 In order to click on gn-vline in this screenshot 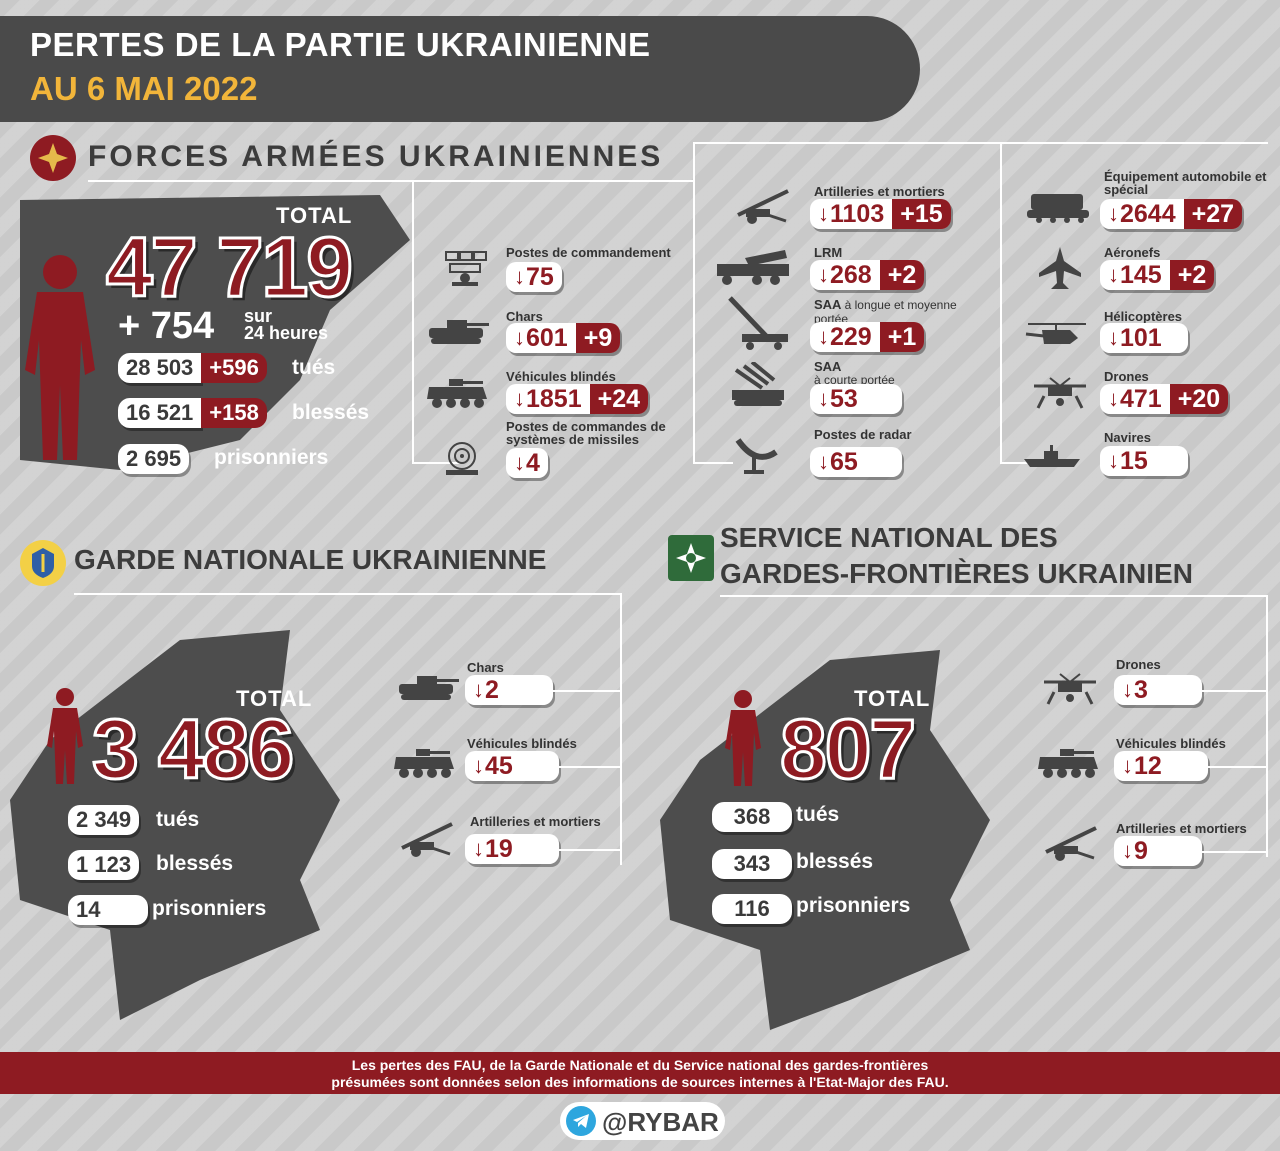, I will do `click(621, 729)`.